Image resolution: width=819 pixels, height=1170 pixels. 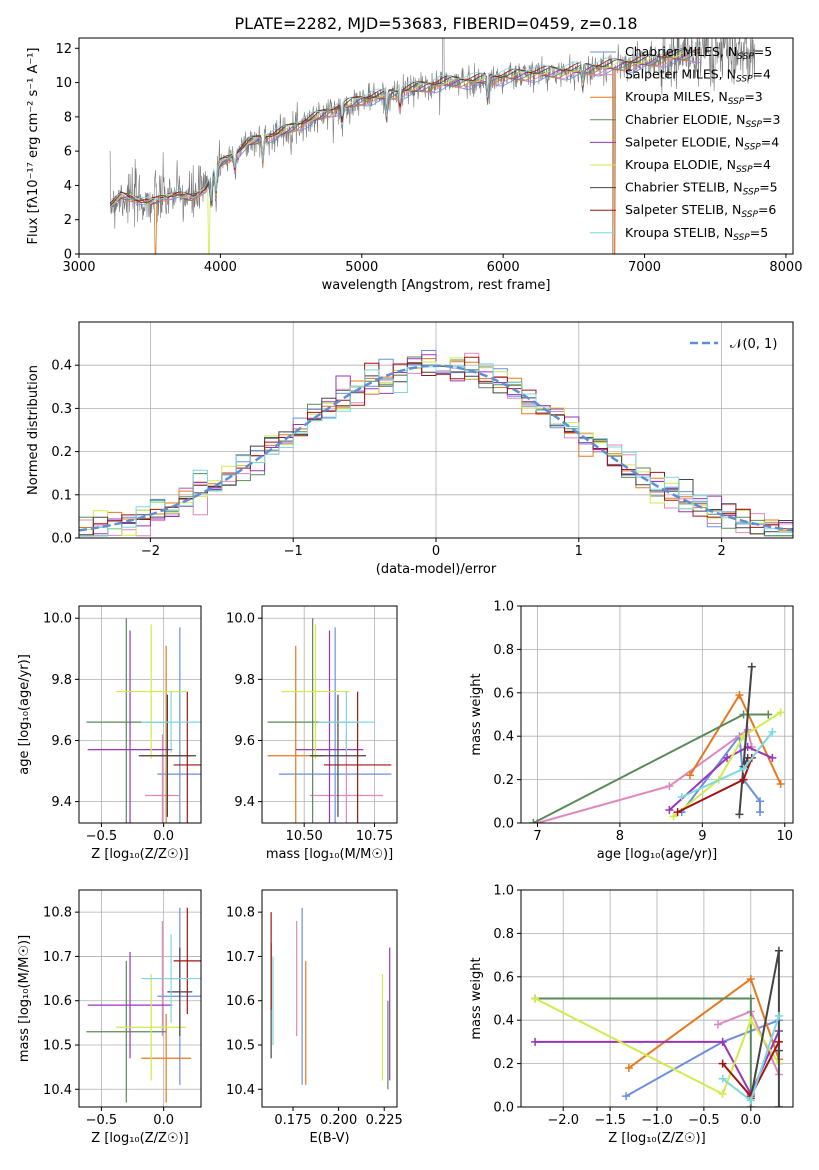 What do you see at coordinates (361, 267) in the screenshot?
I see `x-tick-label: 5000` at bounding box center [361, 267].